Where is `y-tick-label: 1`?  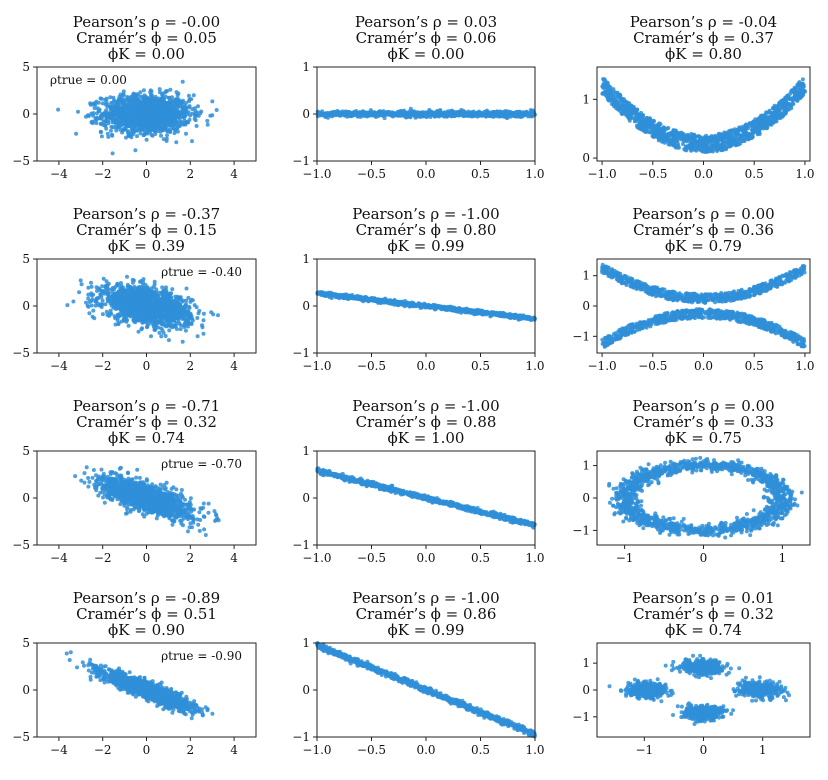
y-tick-label: 1 is located at coordinates (306, 67).